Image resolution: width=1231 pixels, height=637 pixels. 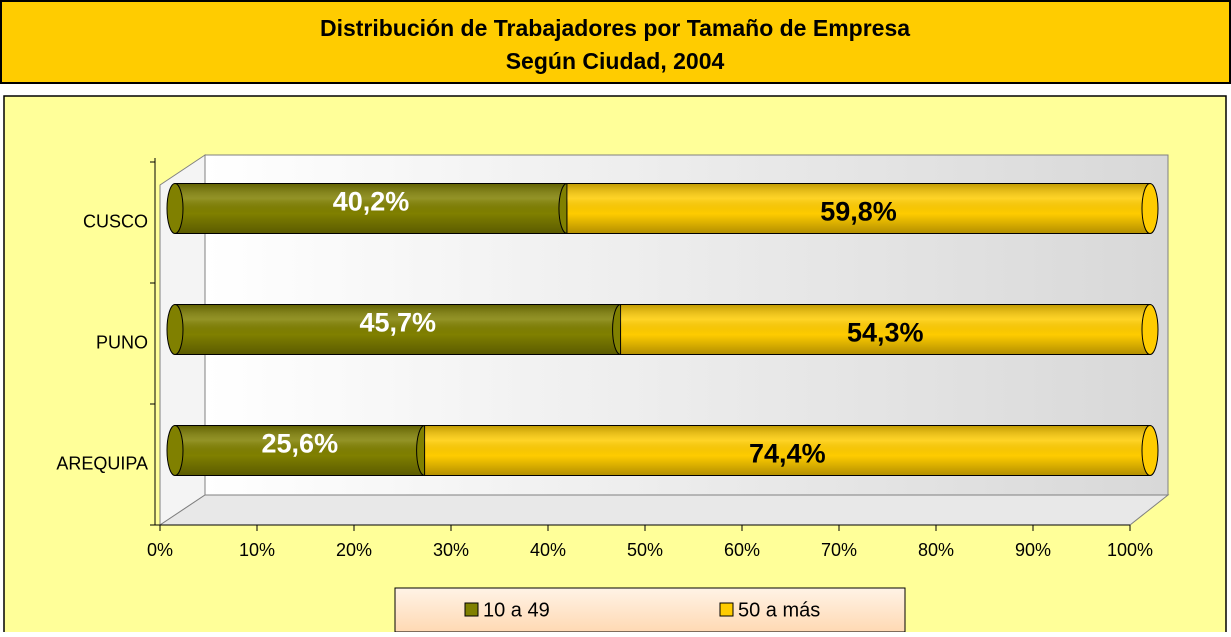 I want to click on x-tick-label: 100%, so click(x=1130, y=550).